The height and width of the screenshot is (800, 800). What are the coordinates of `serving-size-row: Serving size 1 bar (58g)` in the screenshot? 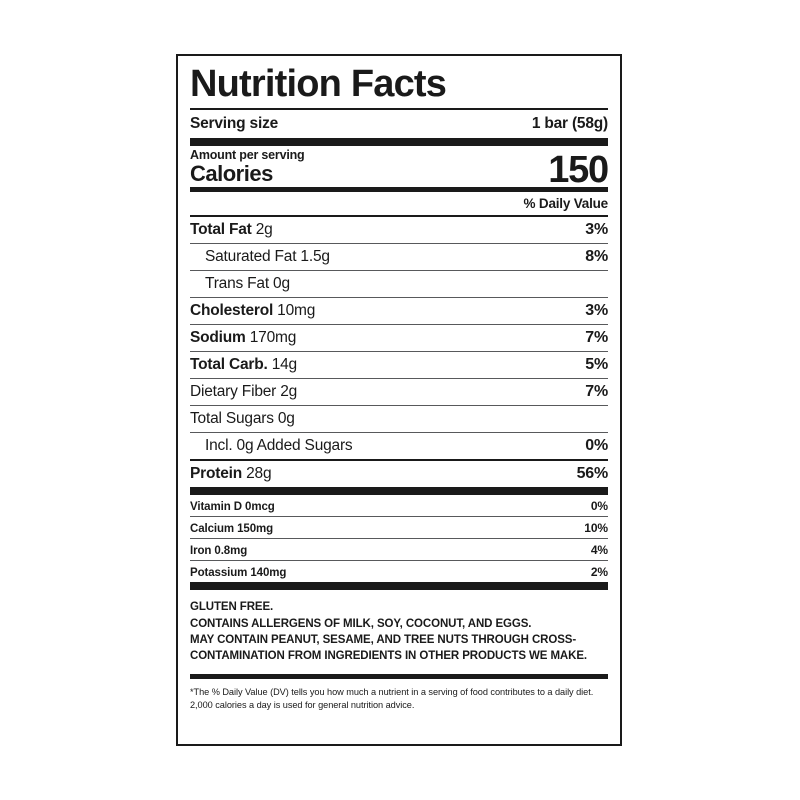 It's located at (399, 124).